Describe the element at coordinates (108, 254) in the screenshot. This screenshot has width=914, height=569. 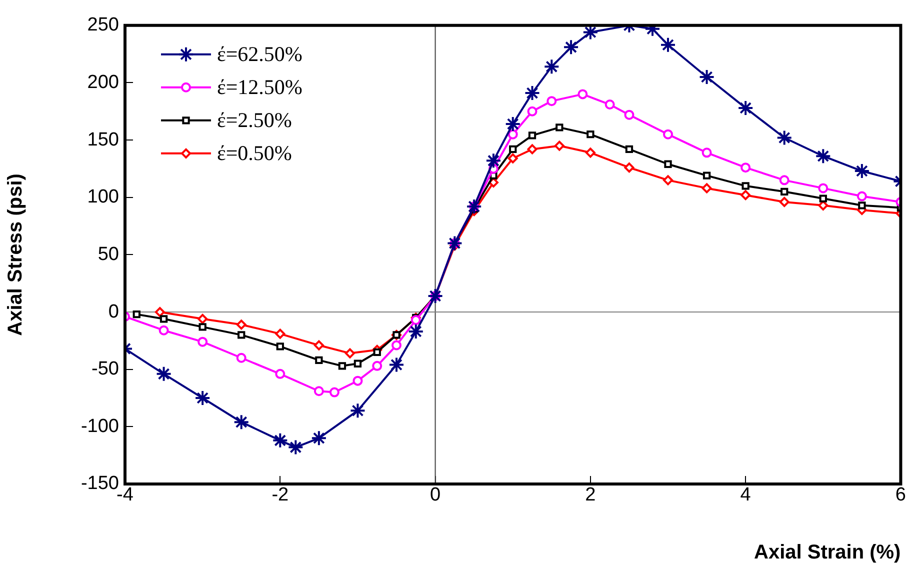
I see `y-tick-label: 50` at that location.